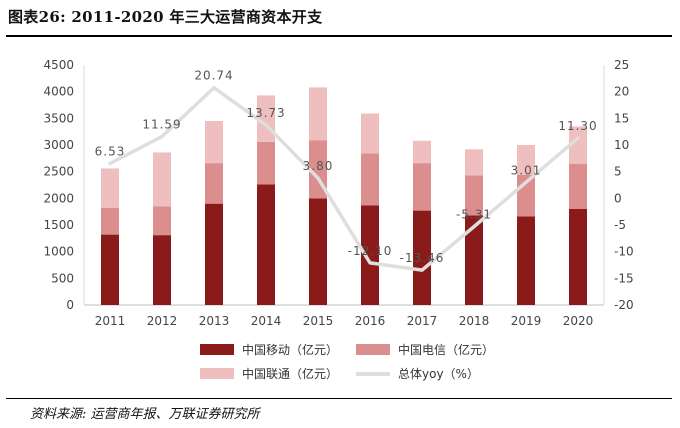 This screenshot has width=680, height=428. Describe the element at coordinates (618, 198) in the screenshot. I see `y-right-tick-label: 0` at that location.